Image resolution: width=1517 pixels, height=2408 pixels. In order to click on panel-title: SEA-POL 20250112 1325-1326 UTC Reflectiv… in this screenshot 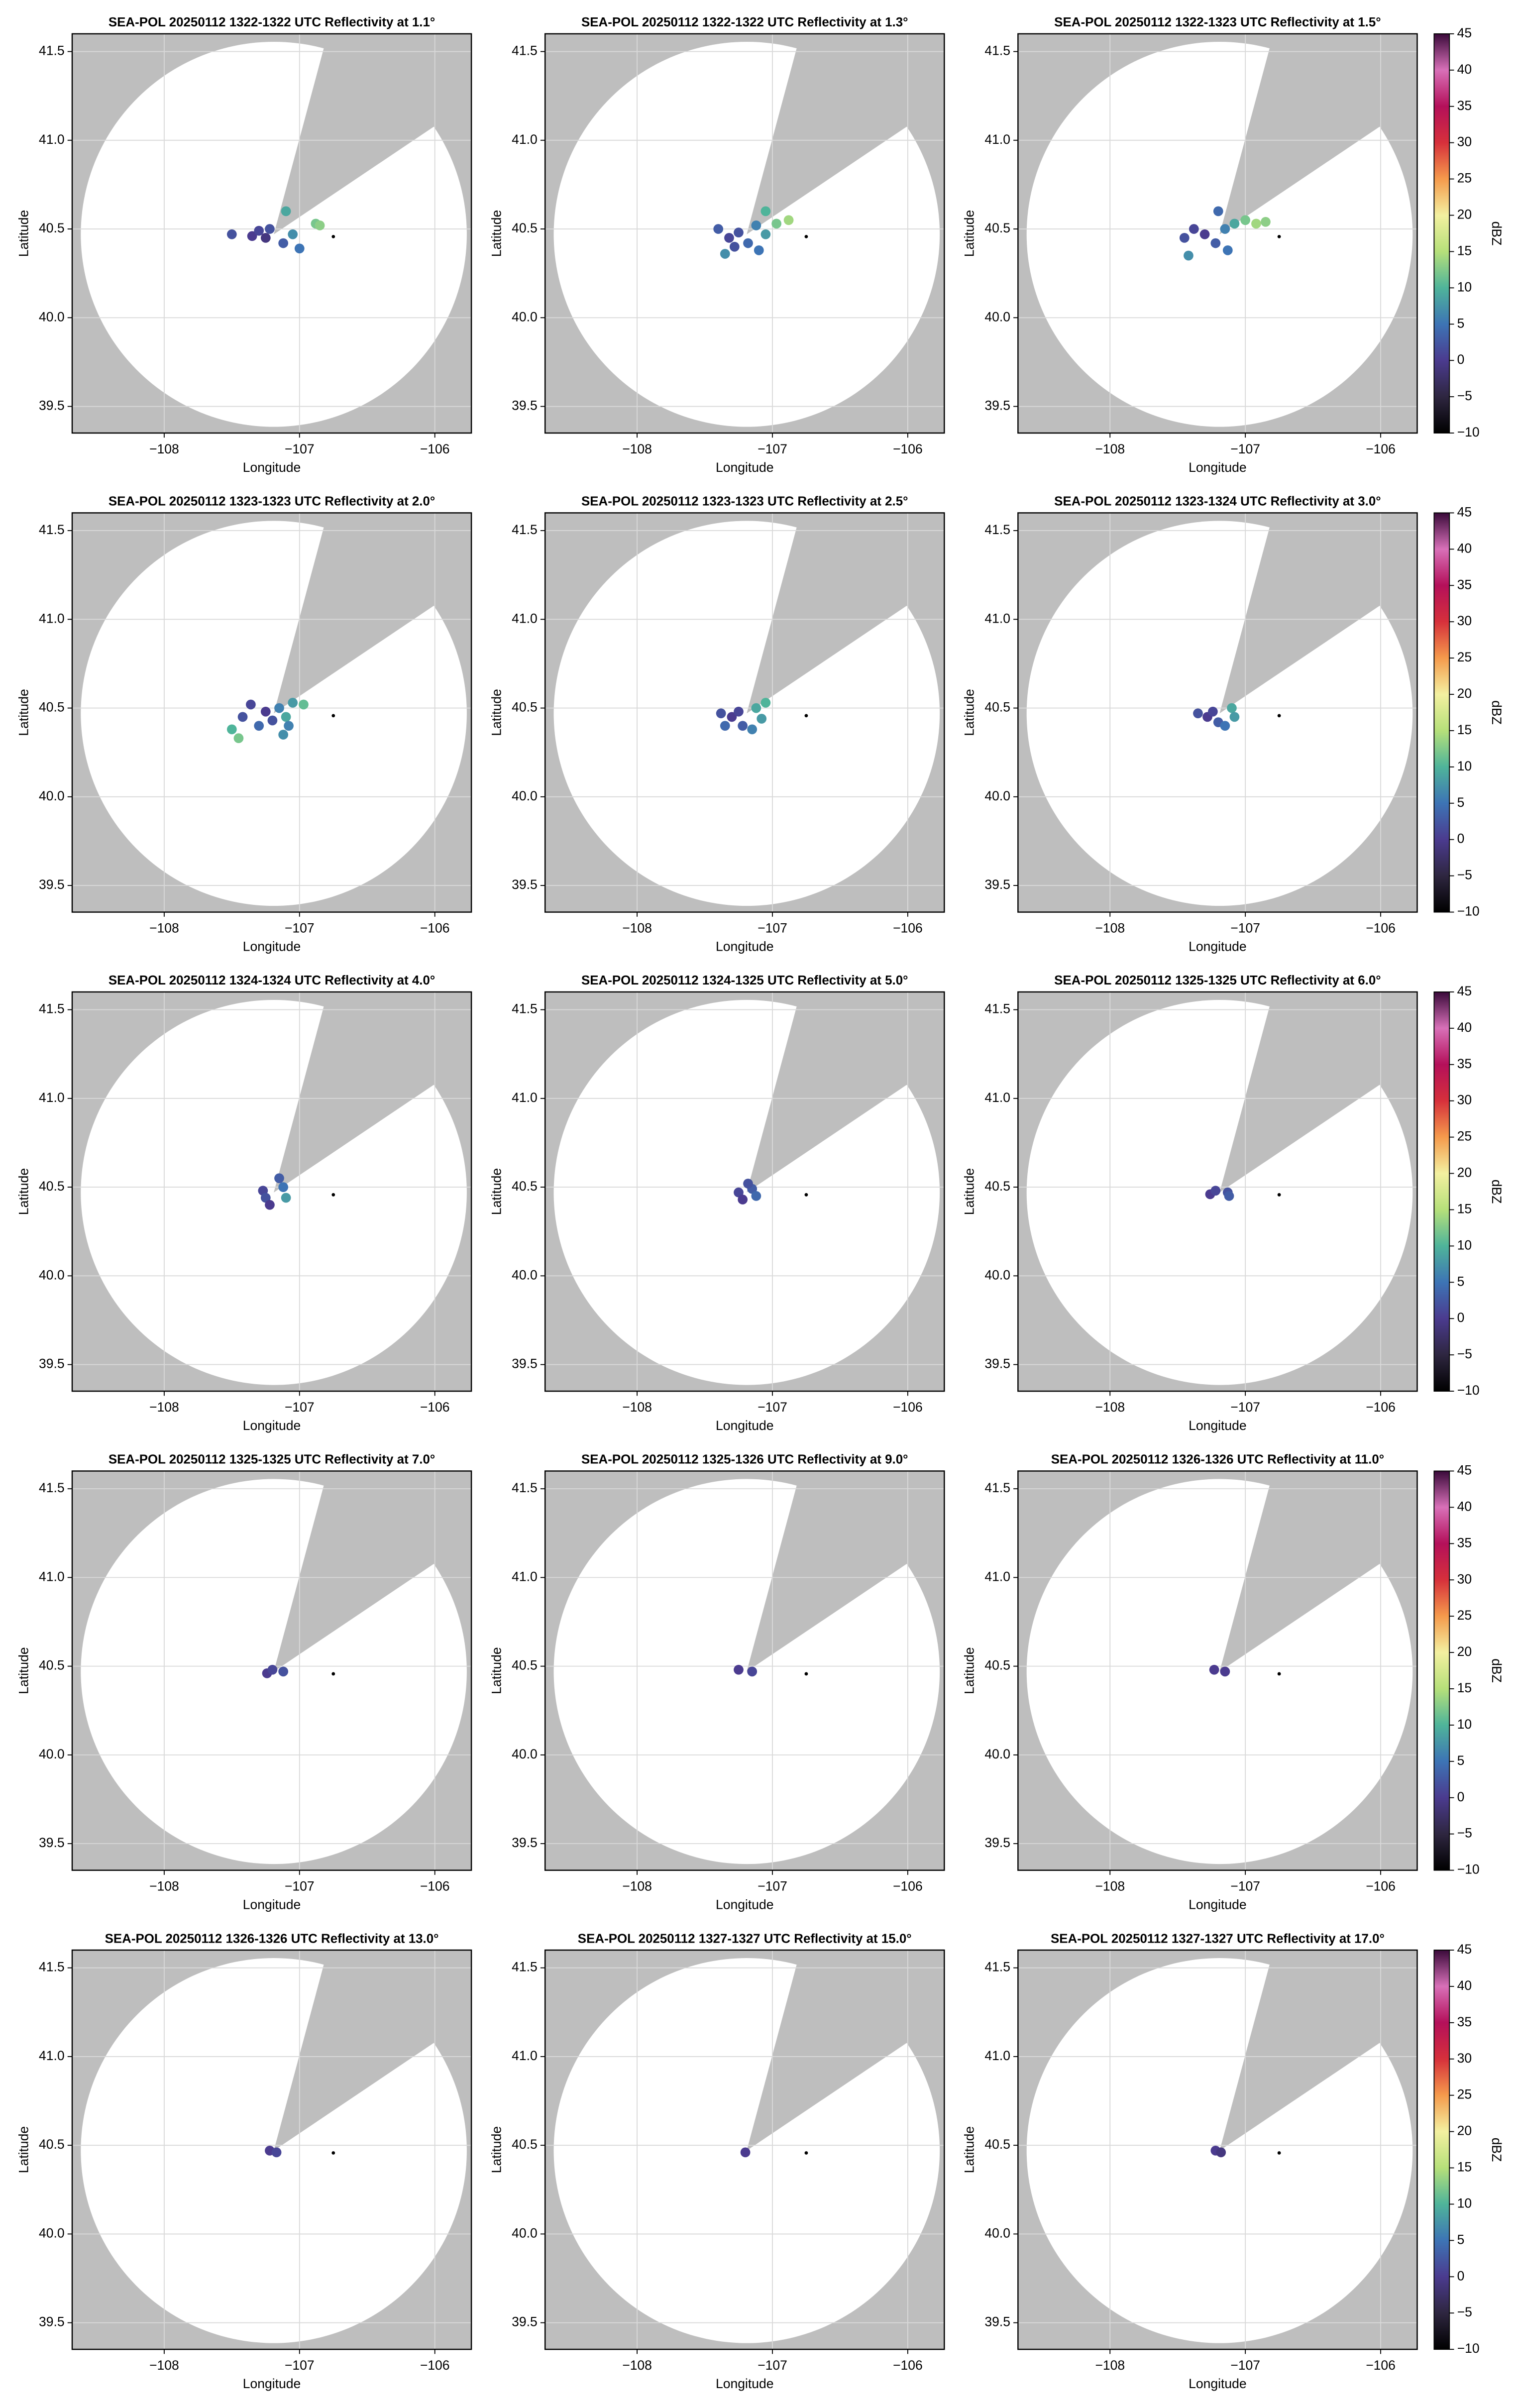, I will do `click(744, 1460)`.